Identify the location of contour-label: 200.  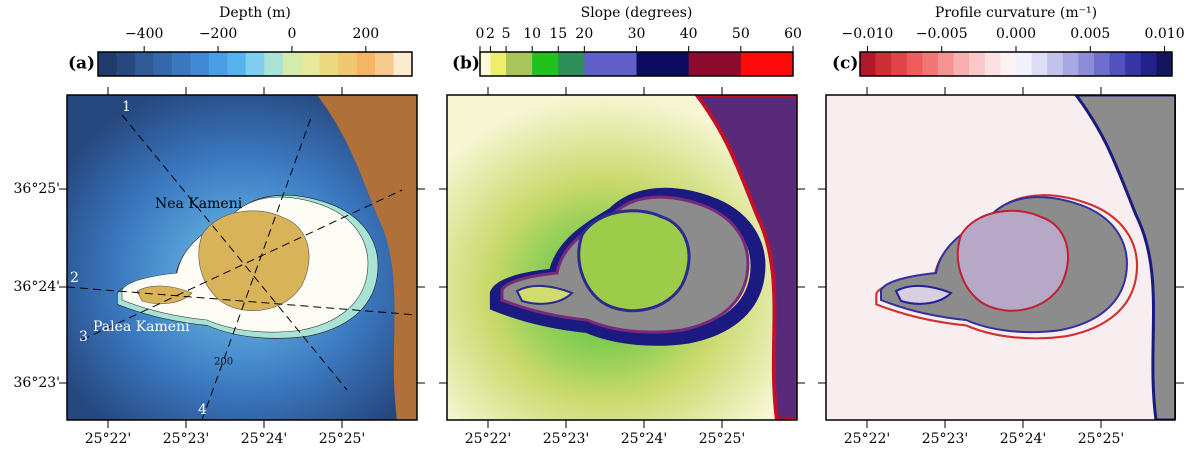
(223, 362).